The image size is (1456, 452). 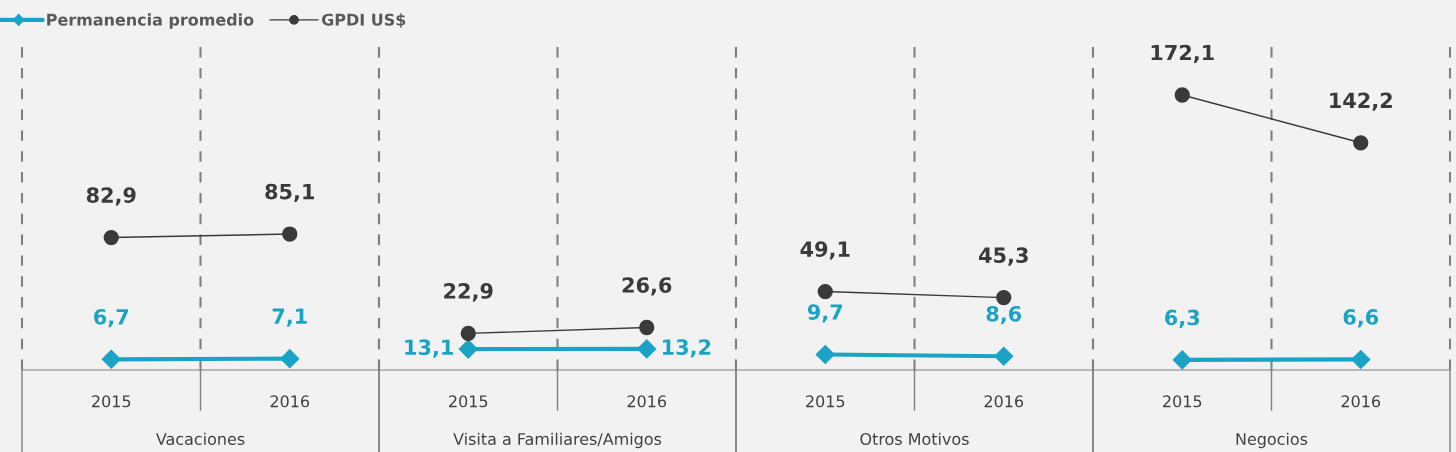 I want to click on data-label: 22,9, so click(x=468, y=292).